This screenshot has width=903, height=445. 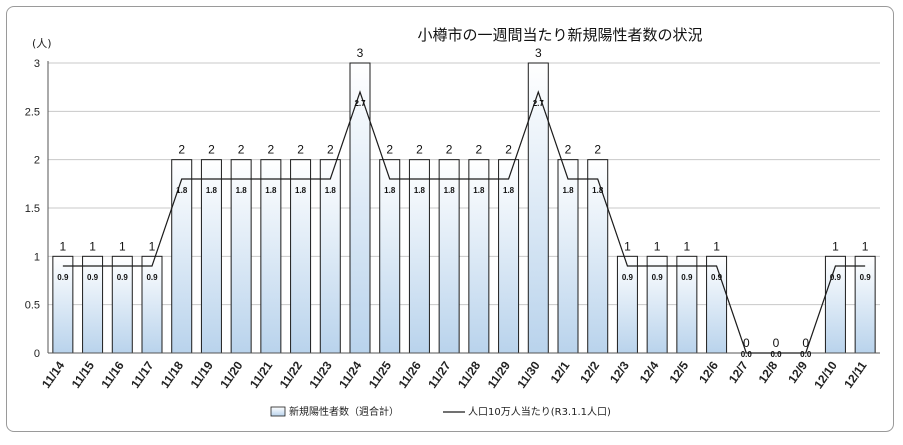 I want to click on y-tick-label: 1.5, so click(x=32, y=209).